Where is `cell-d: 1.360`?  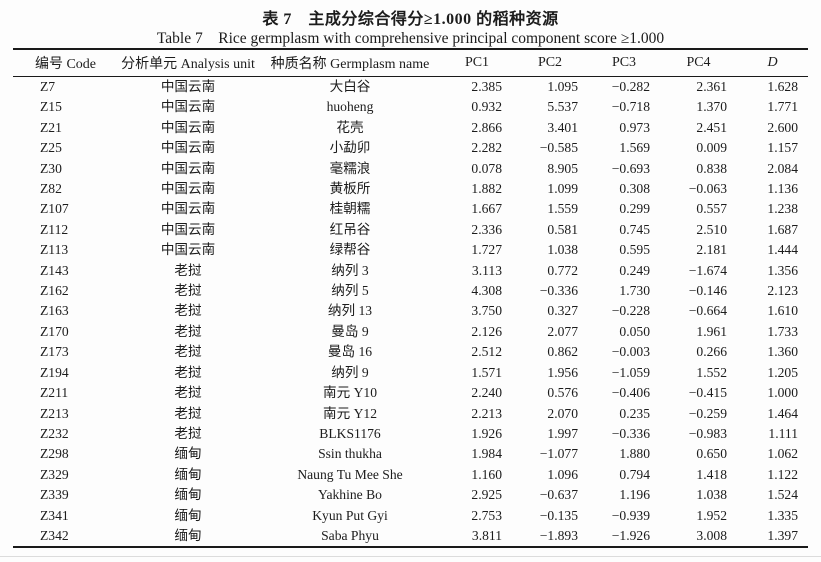 cell-d: 1.360 is located at coordinates (782, 352).